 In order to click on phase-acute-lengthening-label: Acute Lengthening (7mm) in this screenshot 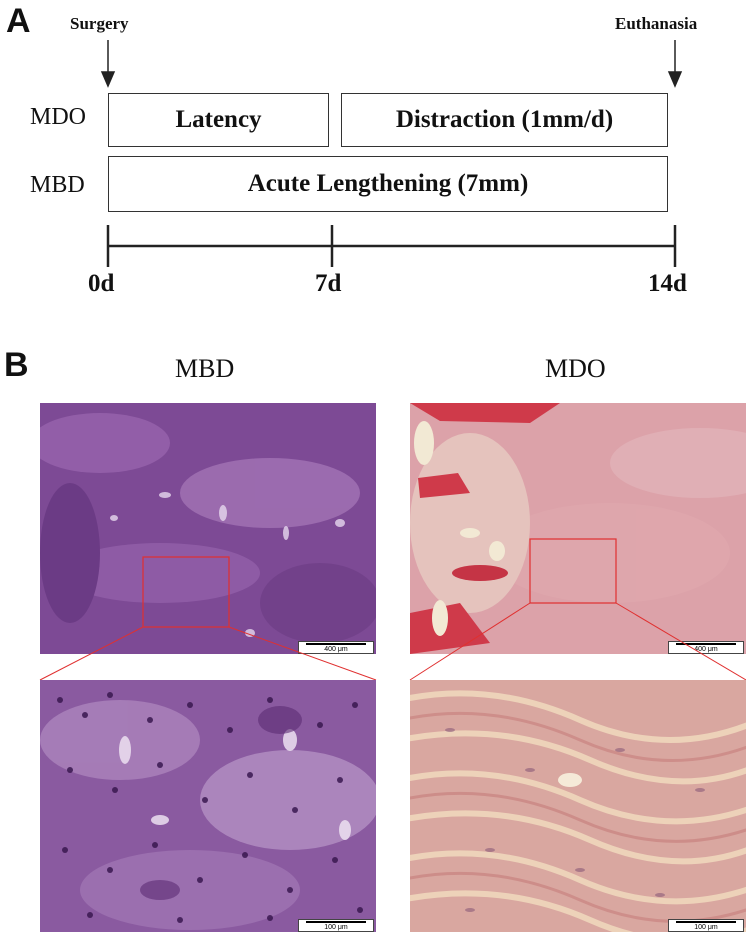, I will do `click(388, 183)`.